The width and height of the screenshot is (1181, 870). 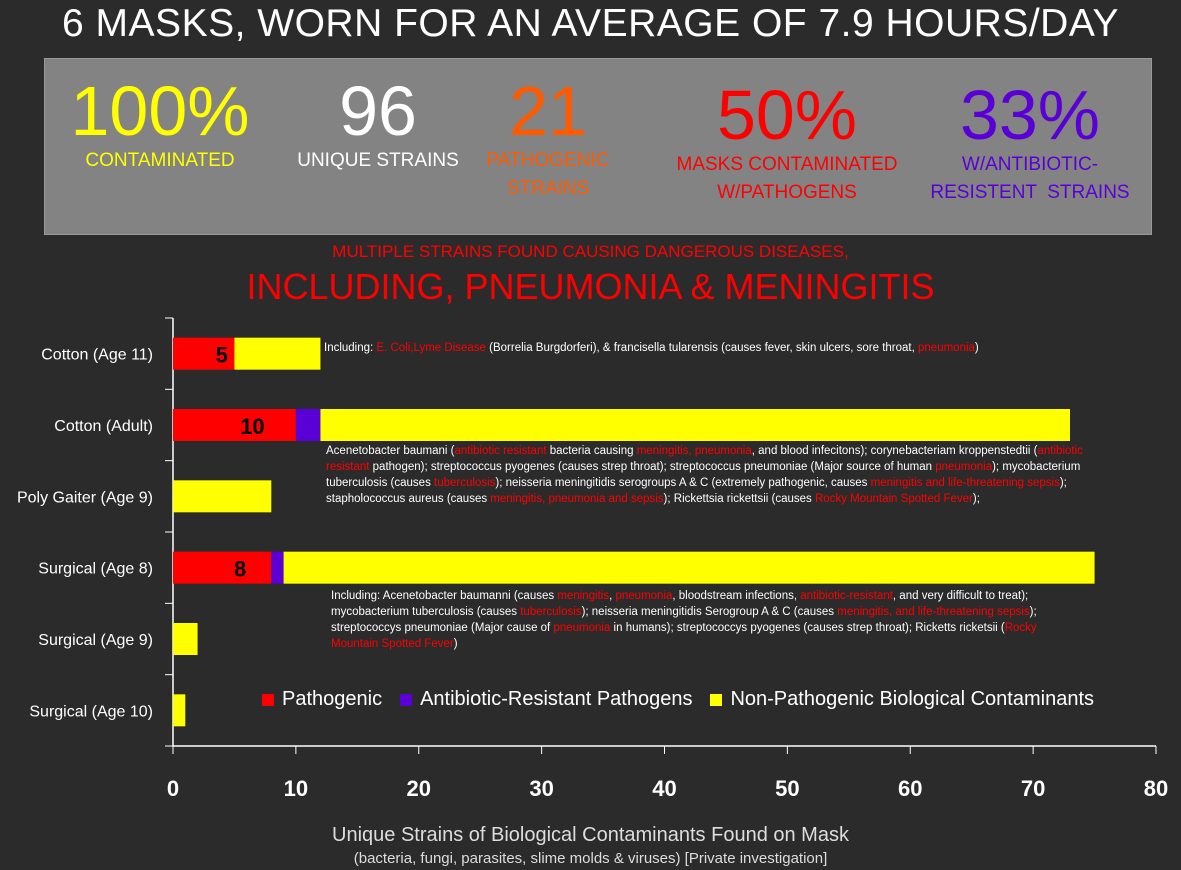 What do you see at coordinates (1030, 164) in the screenshot?
I see `stat-label: W/ANTIBIOTIC-` at bounding box center [1030, 164].